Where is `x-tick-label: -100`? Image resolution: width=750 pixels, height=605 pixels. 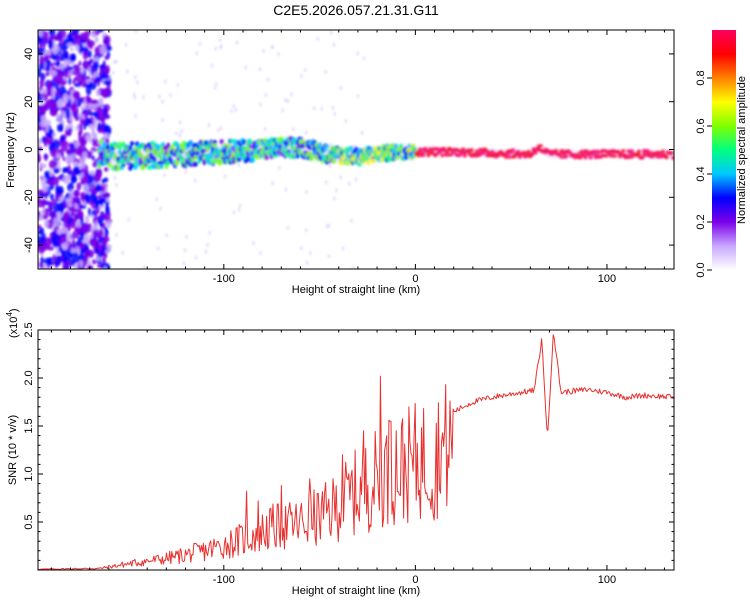
x-tick-label: -100 is located at coordinates (224, 580).